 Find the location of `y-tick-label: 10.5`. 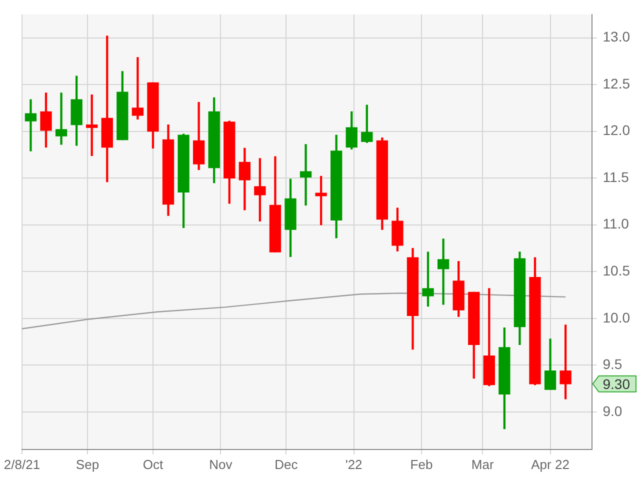

y-tick-label: 10.5 is located at coordinates (616, 270).